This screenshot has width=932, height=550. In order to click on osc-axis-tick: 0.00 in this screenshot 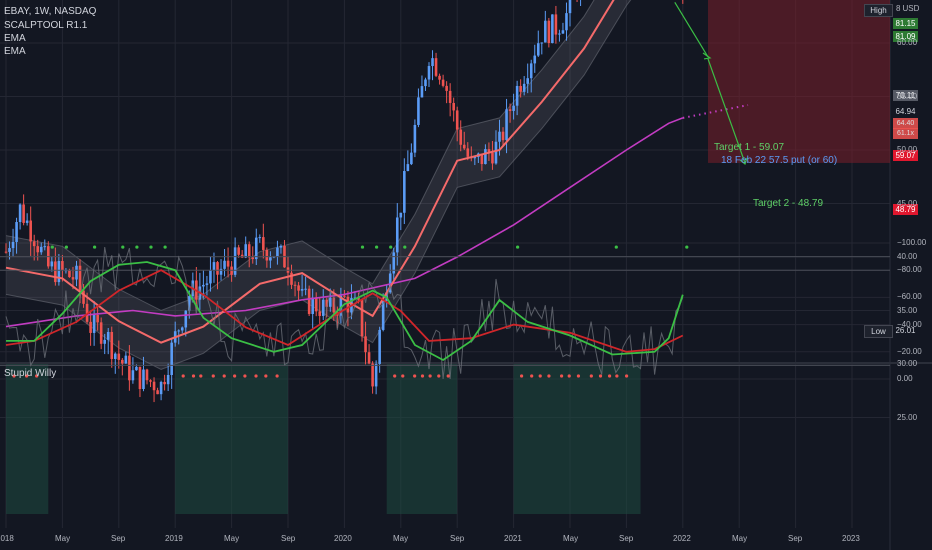, I will do `click(905, 378)`.